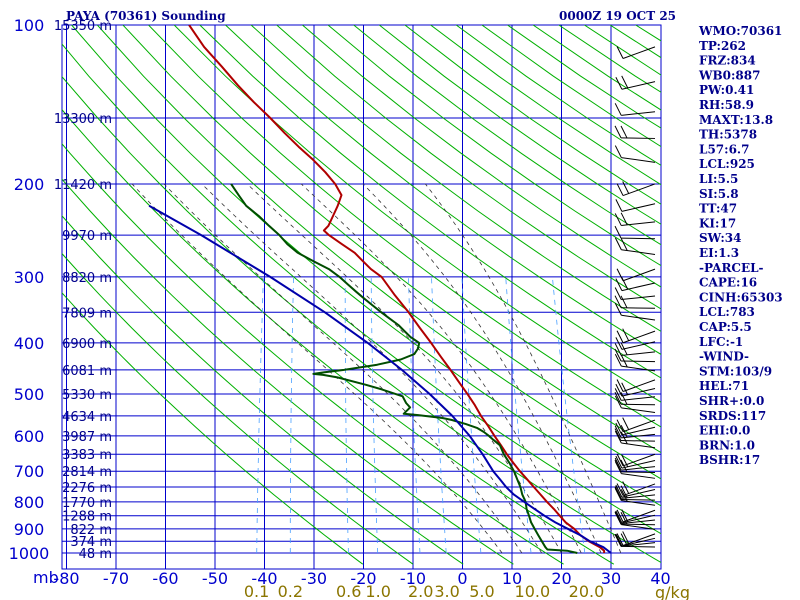  What do you see at coordinates (727, 164) in the screenshot?
I see `index-value: LCL:925` at bounding box center [727, 164].